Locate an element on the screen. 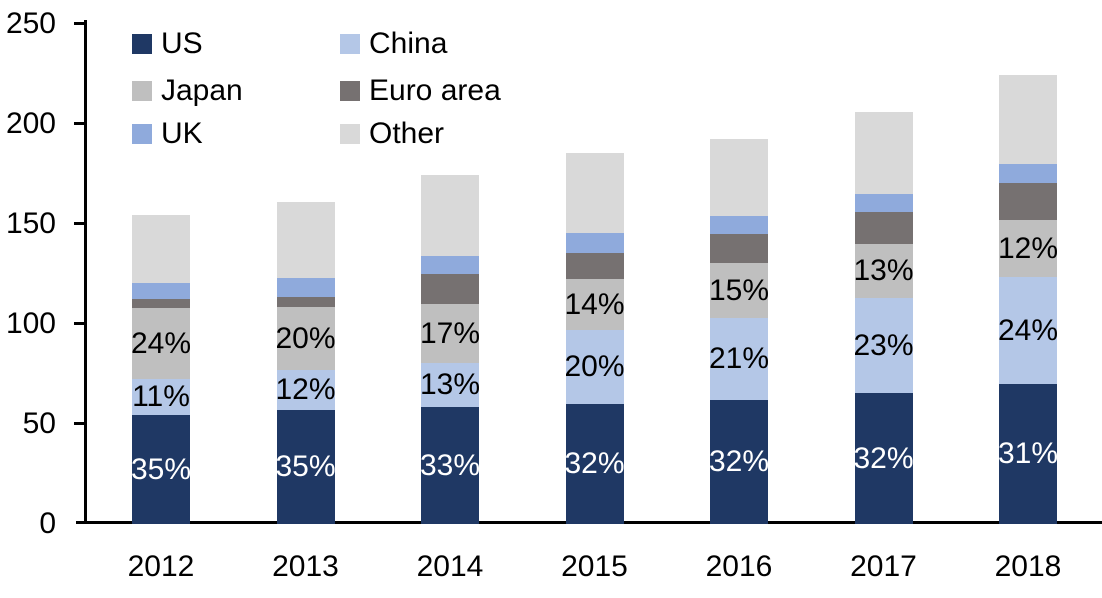 The width and height of the screenshot is (1102, 598). legend-label-japan: Japan is located at coordinates (202, 90).